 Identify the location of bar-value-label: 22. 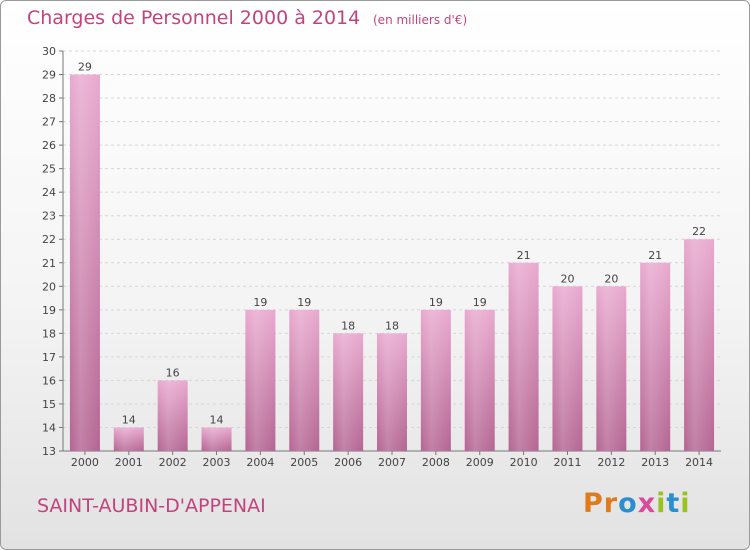
(699, 231).